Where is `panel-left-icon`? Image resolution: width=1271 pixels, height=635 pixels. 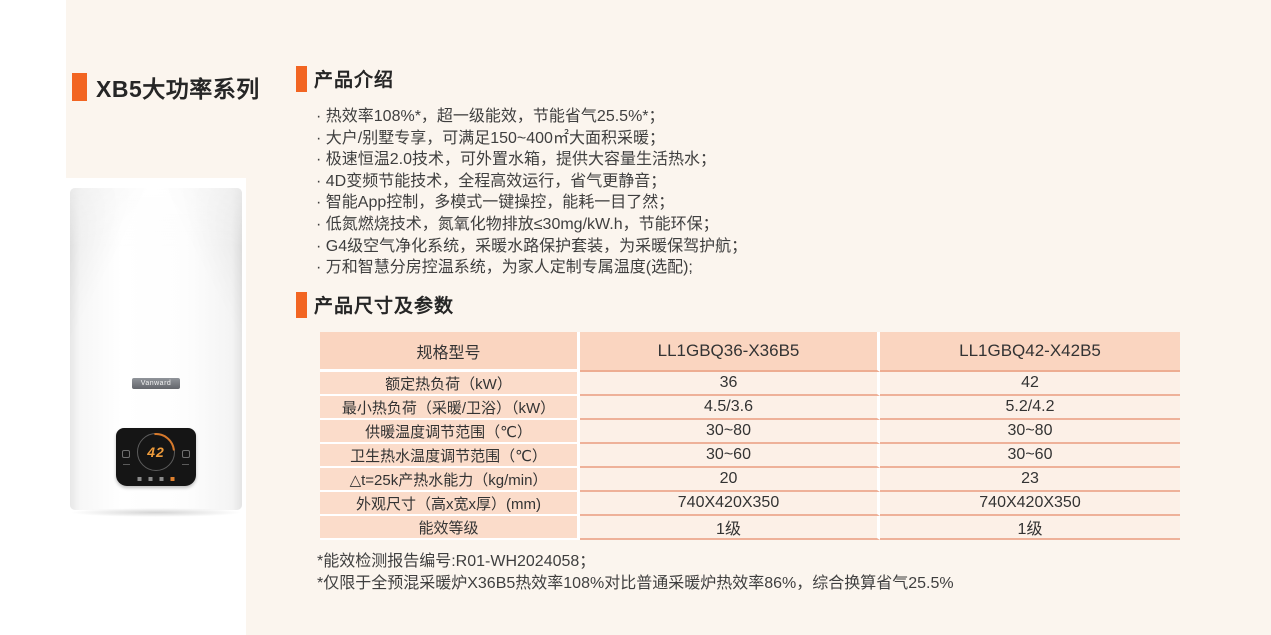 panel-left-icon is located at coordinates (126, 454).